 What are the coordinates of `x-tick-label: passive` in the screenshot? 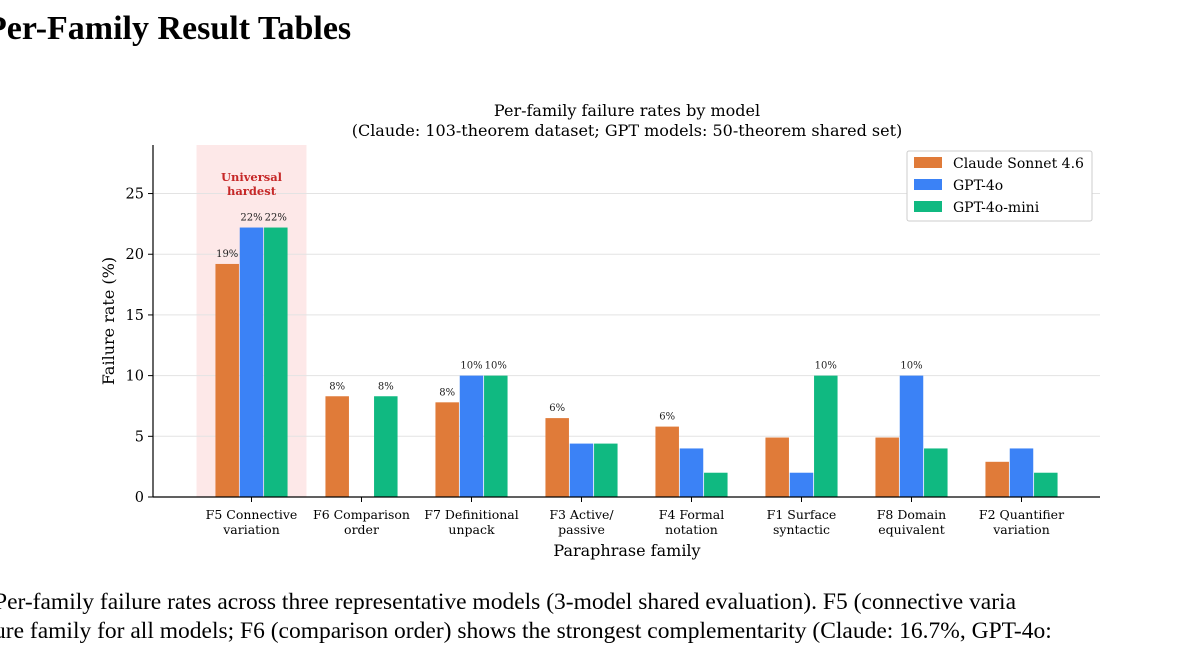 It's located at (581, 529).